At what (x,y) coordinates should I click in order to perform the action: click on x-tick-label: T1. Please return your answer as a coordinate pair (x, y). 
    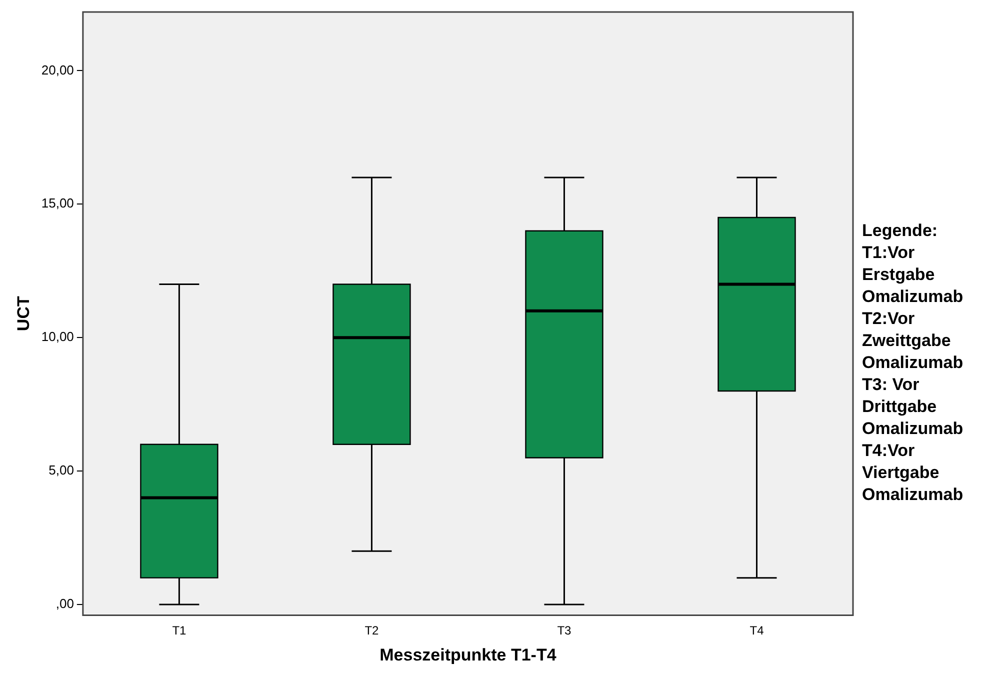
    Looking at the image, I should click on (179, 631).